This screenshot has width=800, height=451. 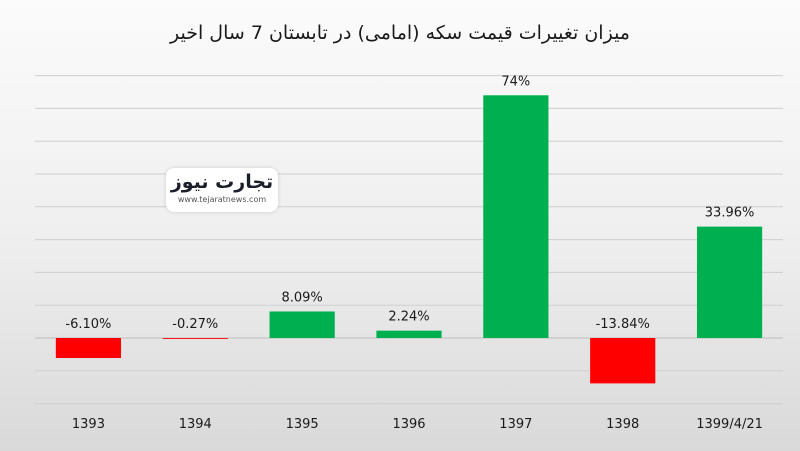 I want to click on data-label: 33.96%, so click(x=730, y=213).